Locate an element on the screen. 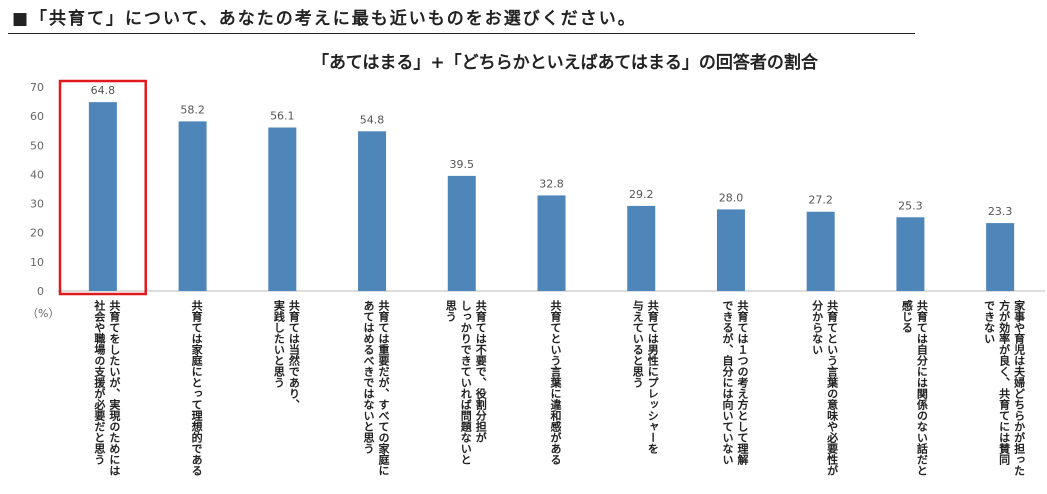  data-label: 27.2 is located at coordinates (820, 200).